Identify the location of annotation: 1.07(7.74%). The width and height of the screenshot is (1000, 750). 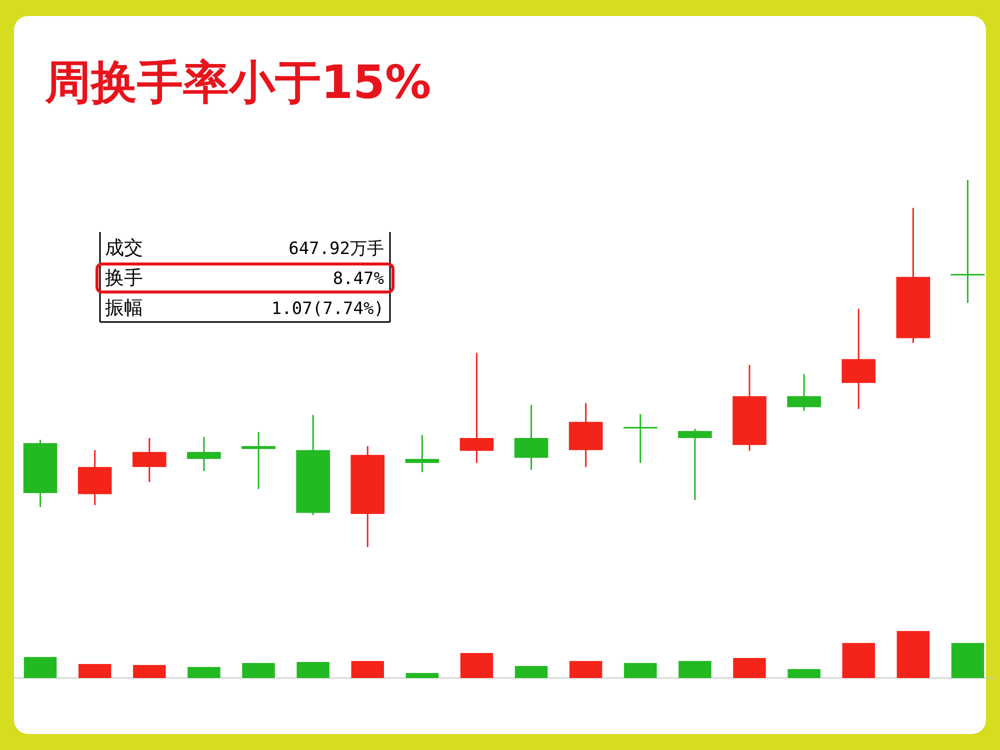
(327, 309).